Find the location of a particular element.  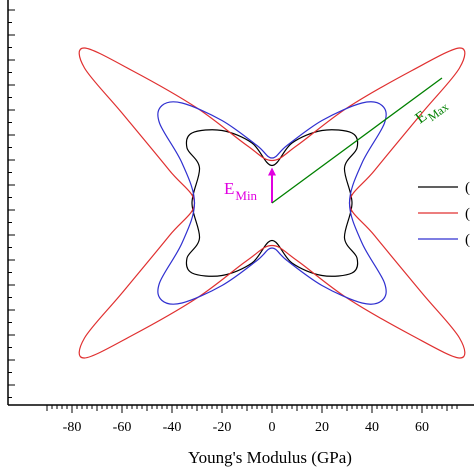

x-tick-label: 40 is located at coordinates (372, 427).